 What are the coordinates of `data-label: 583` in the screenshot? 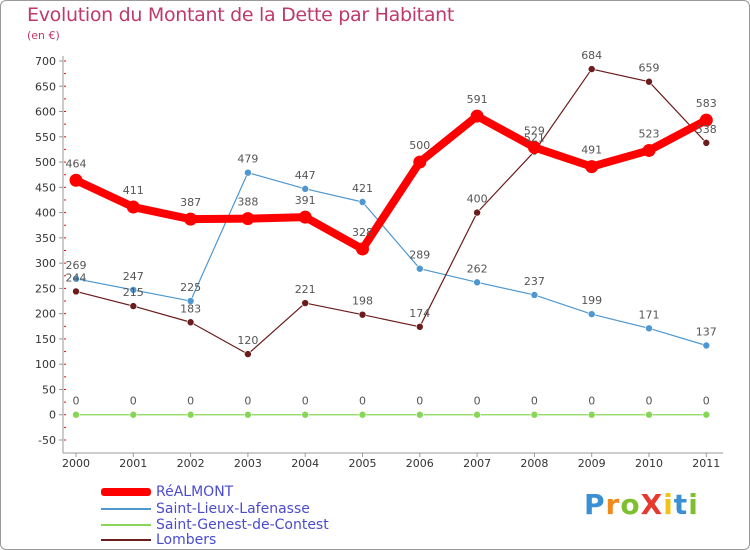 It's located at (706, 103).